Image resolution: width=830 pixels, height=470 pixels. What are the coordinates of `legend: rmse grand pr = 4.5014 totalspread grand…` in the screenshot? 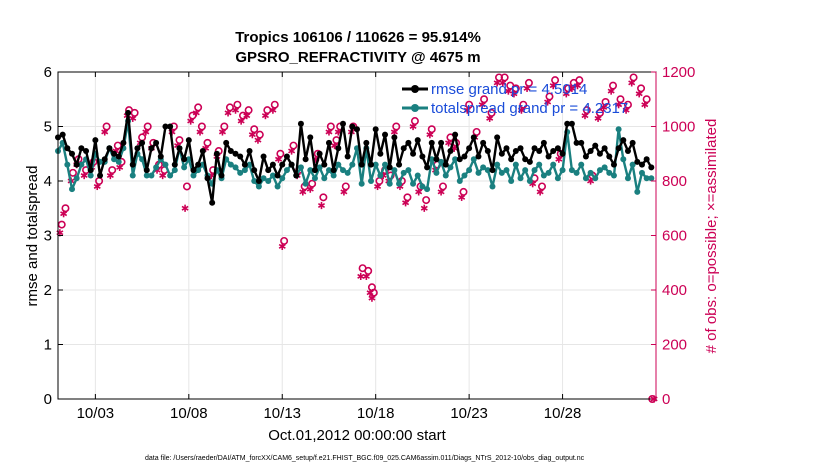 It's located at (515, 99).